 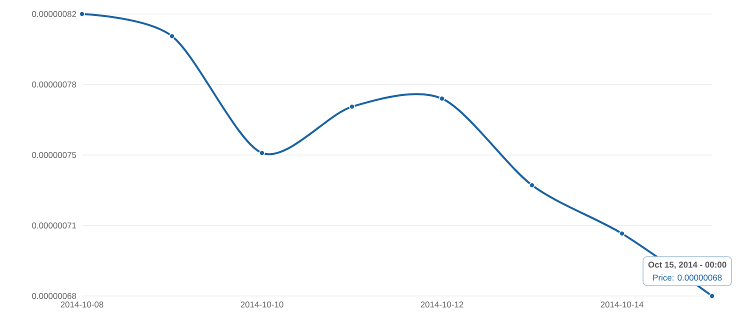 What do you see at coordinates (262, 305) in the screenshot?
I see `x-tick-label: 2014-10-10` at bounding box center [262, 305].